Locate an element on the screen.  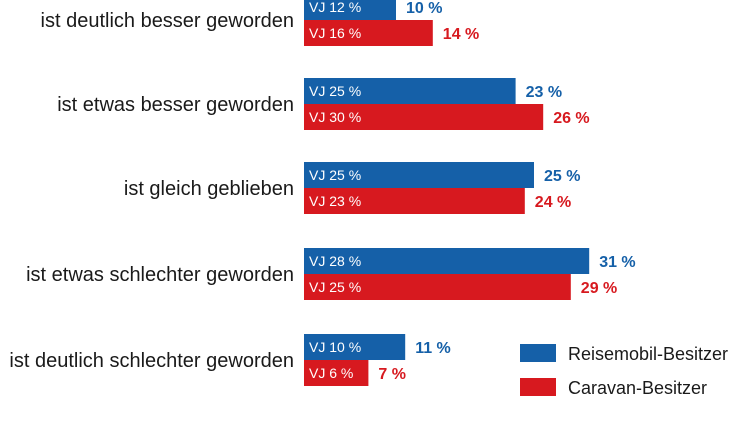
prev-year-label: VJ 30 % is located at coordinates (335, 117).